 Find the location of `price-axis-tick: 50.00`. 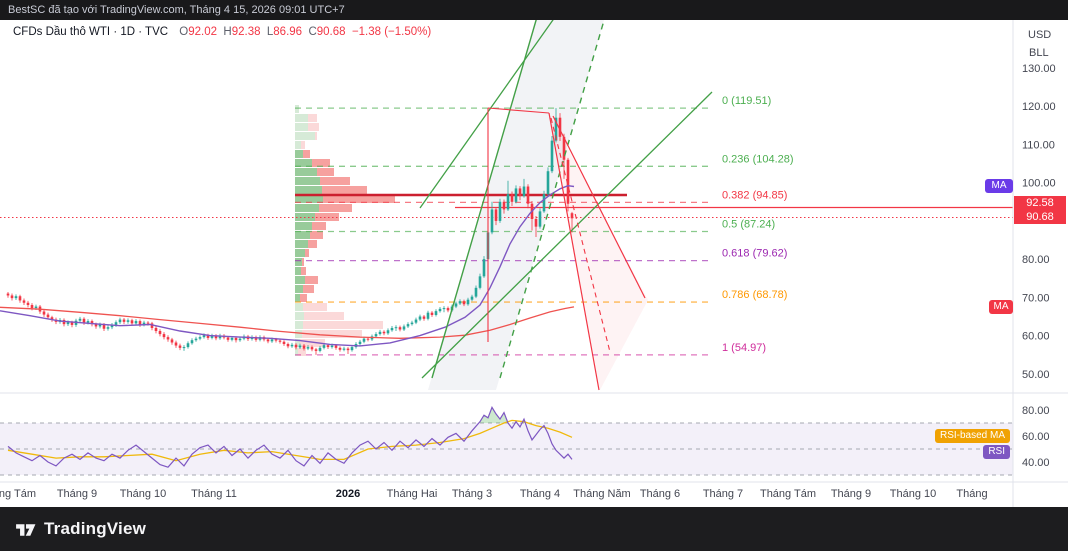

price-axis-tick: 50.00 is located at coordinates (1036, 375).